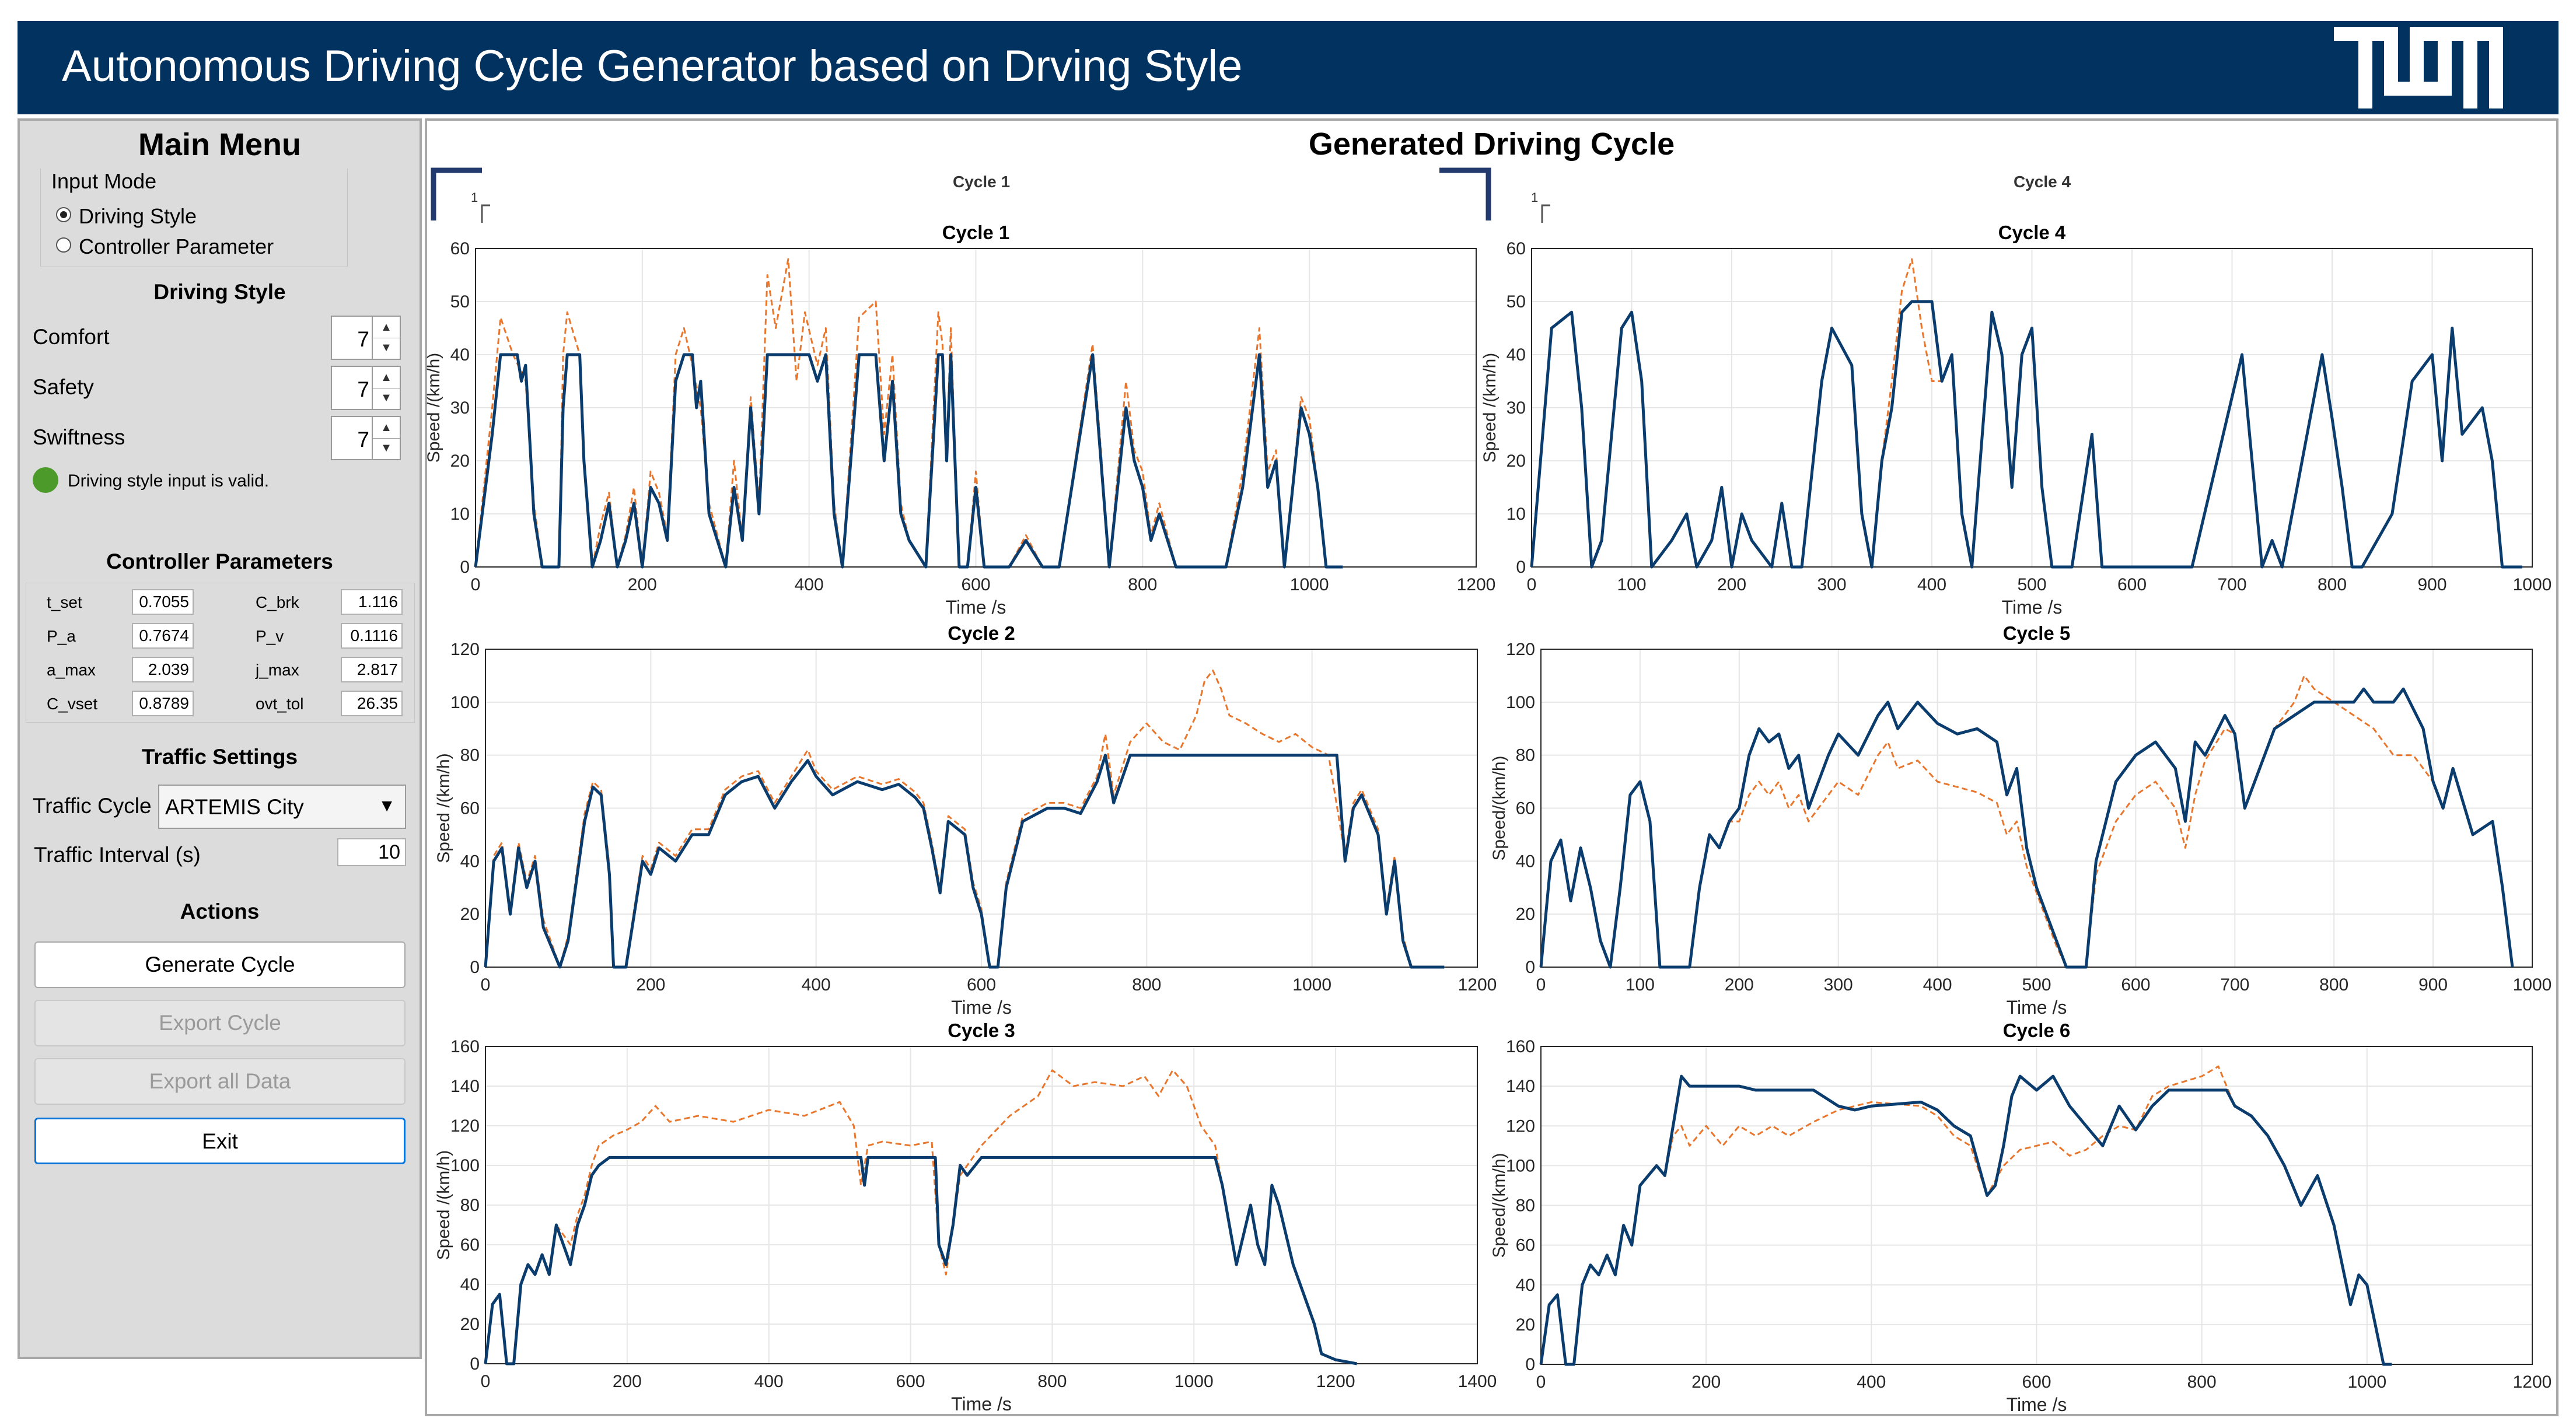 This screenshot has height=1425, width=2576. Describe the element at coordinates (485, 213) in the screenshot. I see `tab-axis-left` at that location.